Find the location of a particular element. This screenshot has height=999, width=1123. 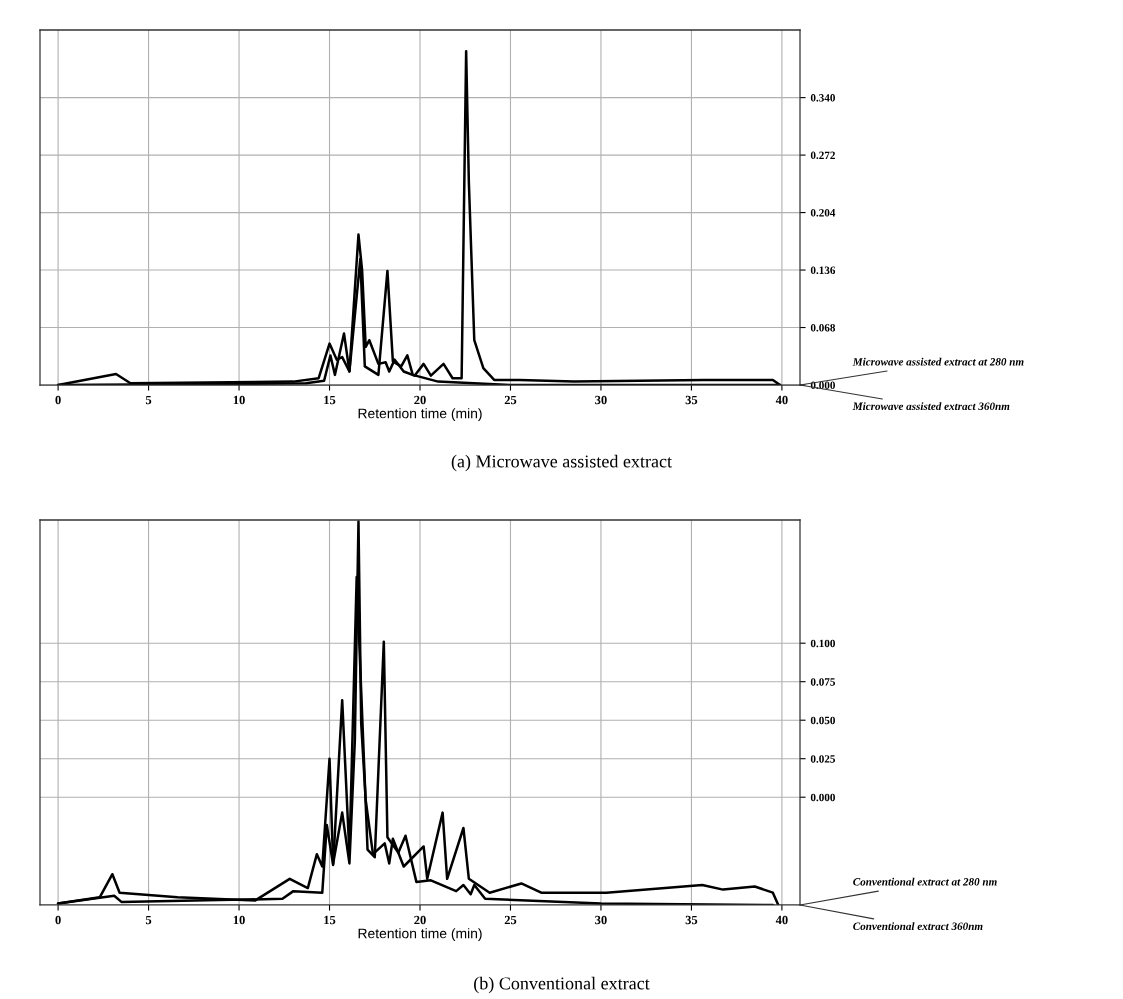

y-tick-label: 0.100 is located at coordinates (822, 643).